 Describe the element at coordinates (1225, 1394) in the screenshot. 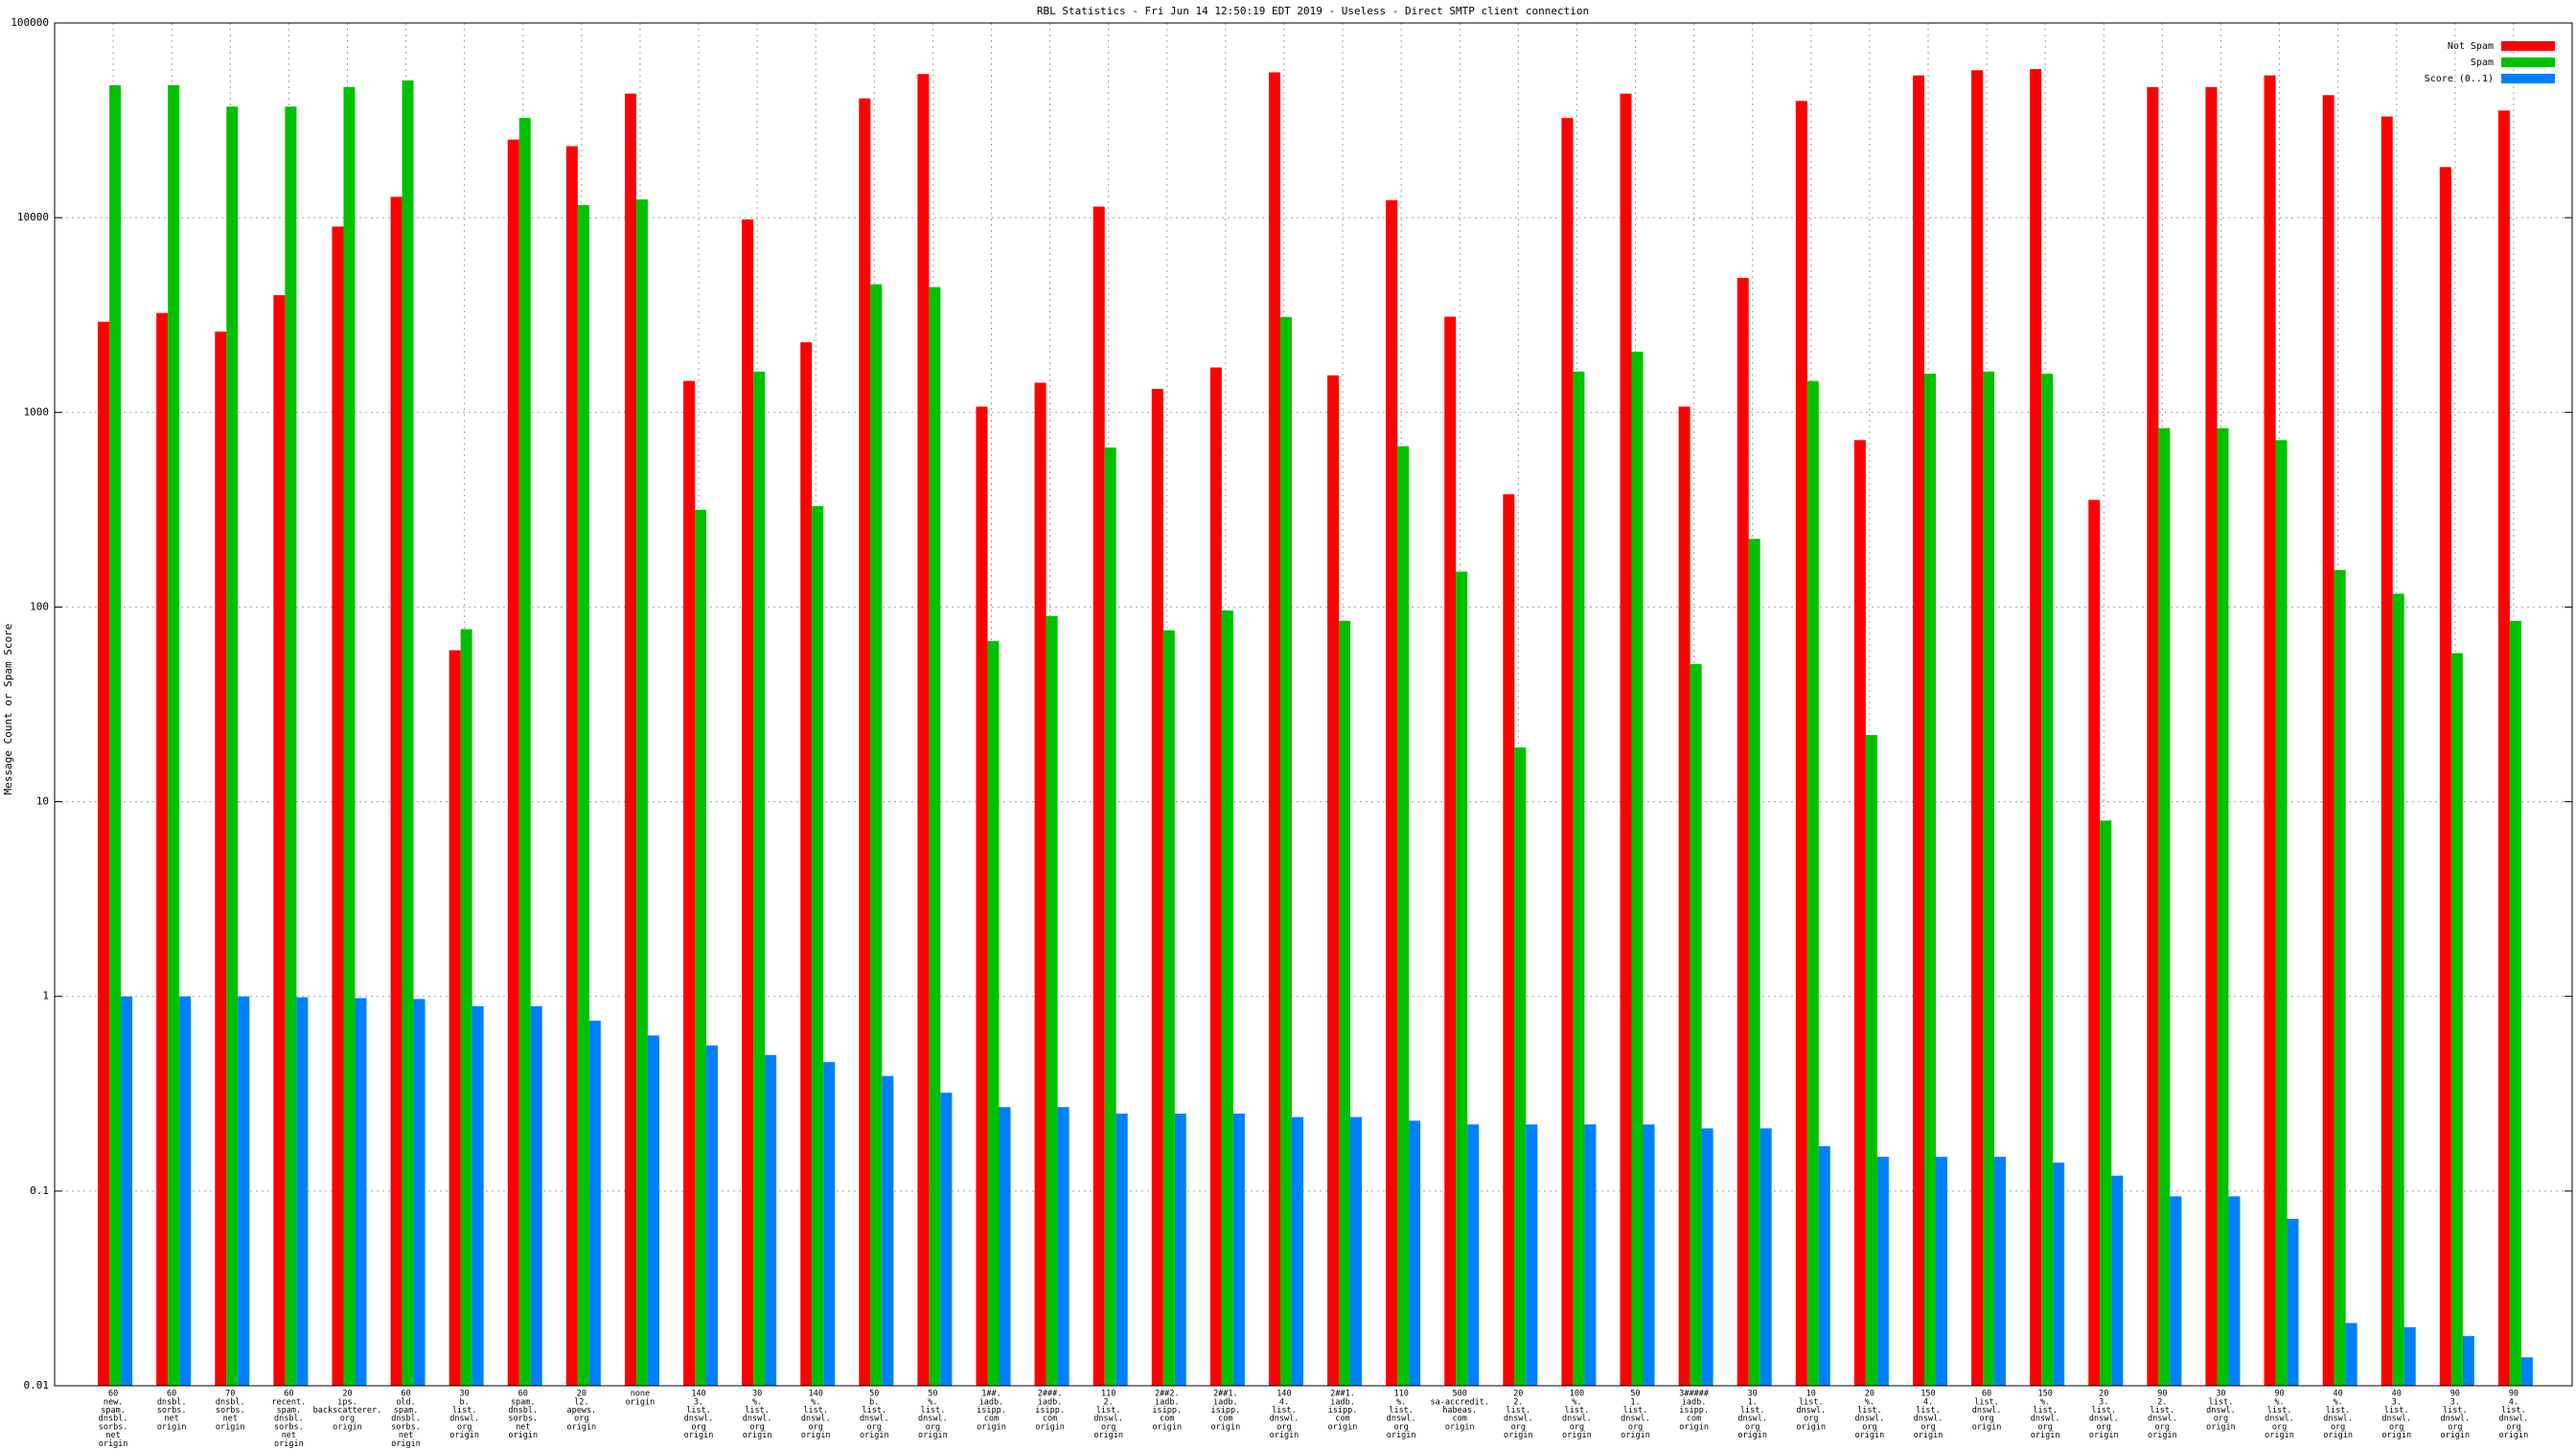

I see `x-tick-label: 2##1.` at that location.